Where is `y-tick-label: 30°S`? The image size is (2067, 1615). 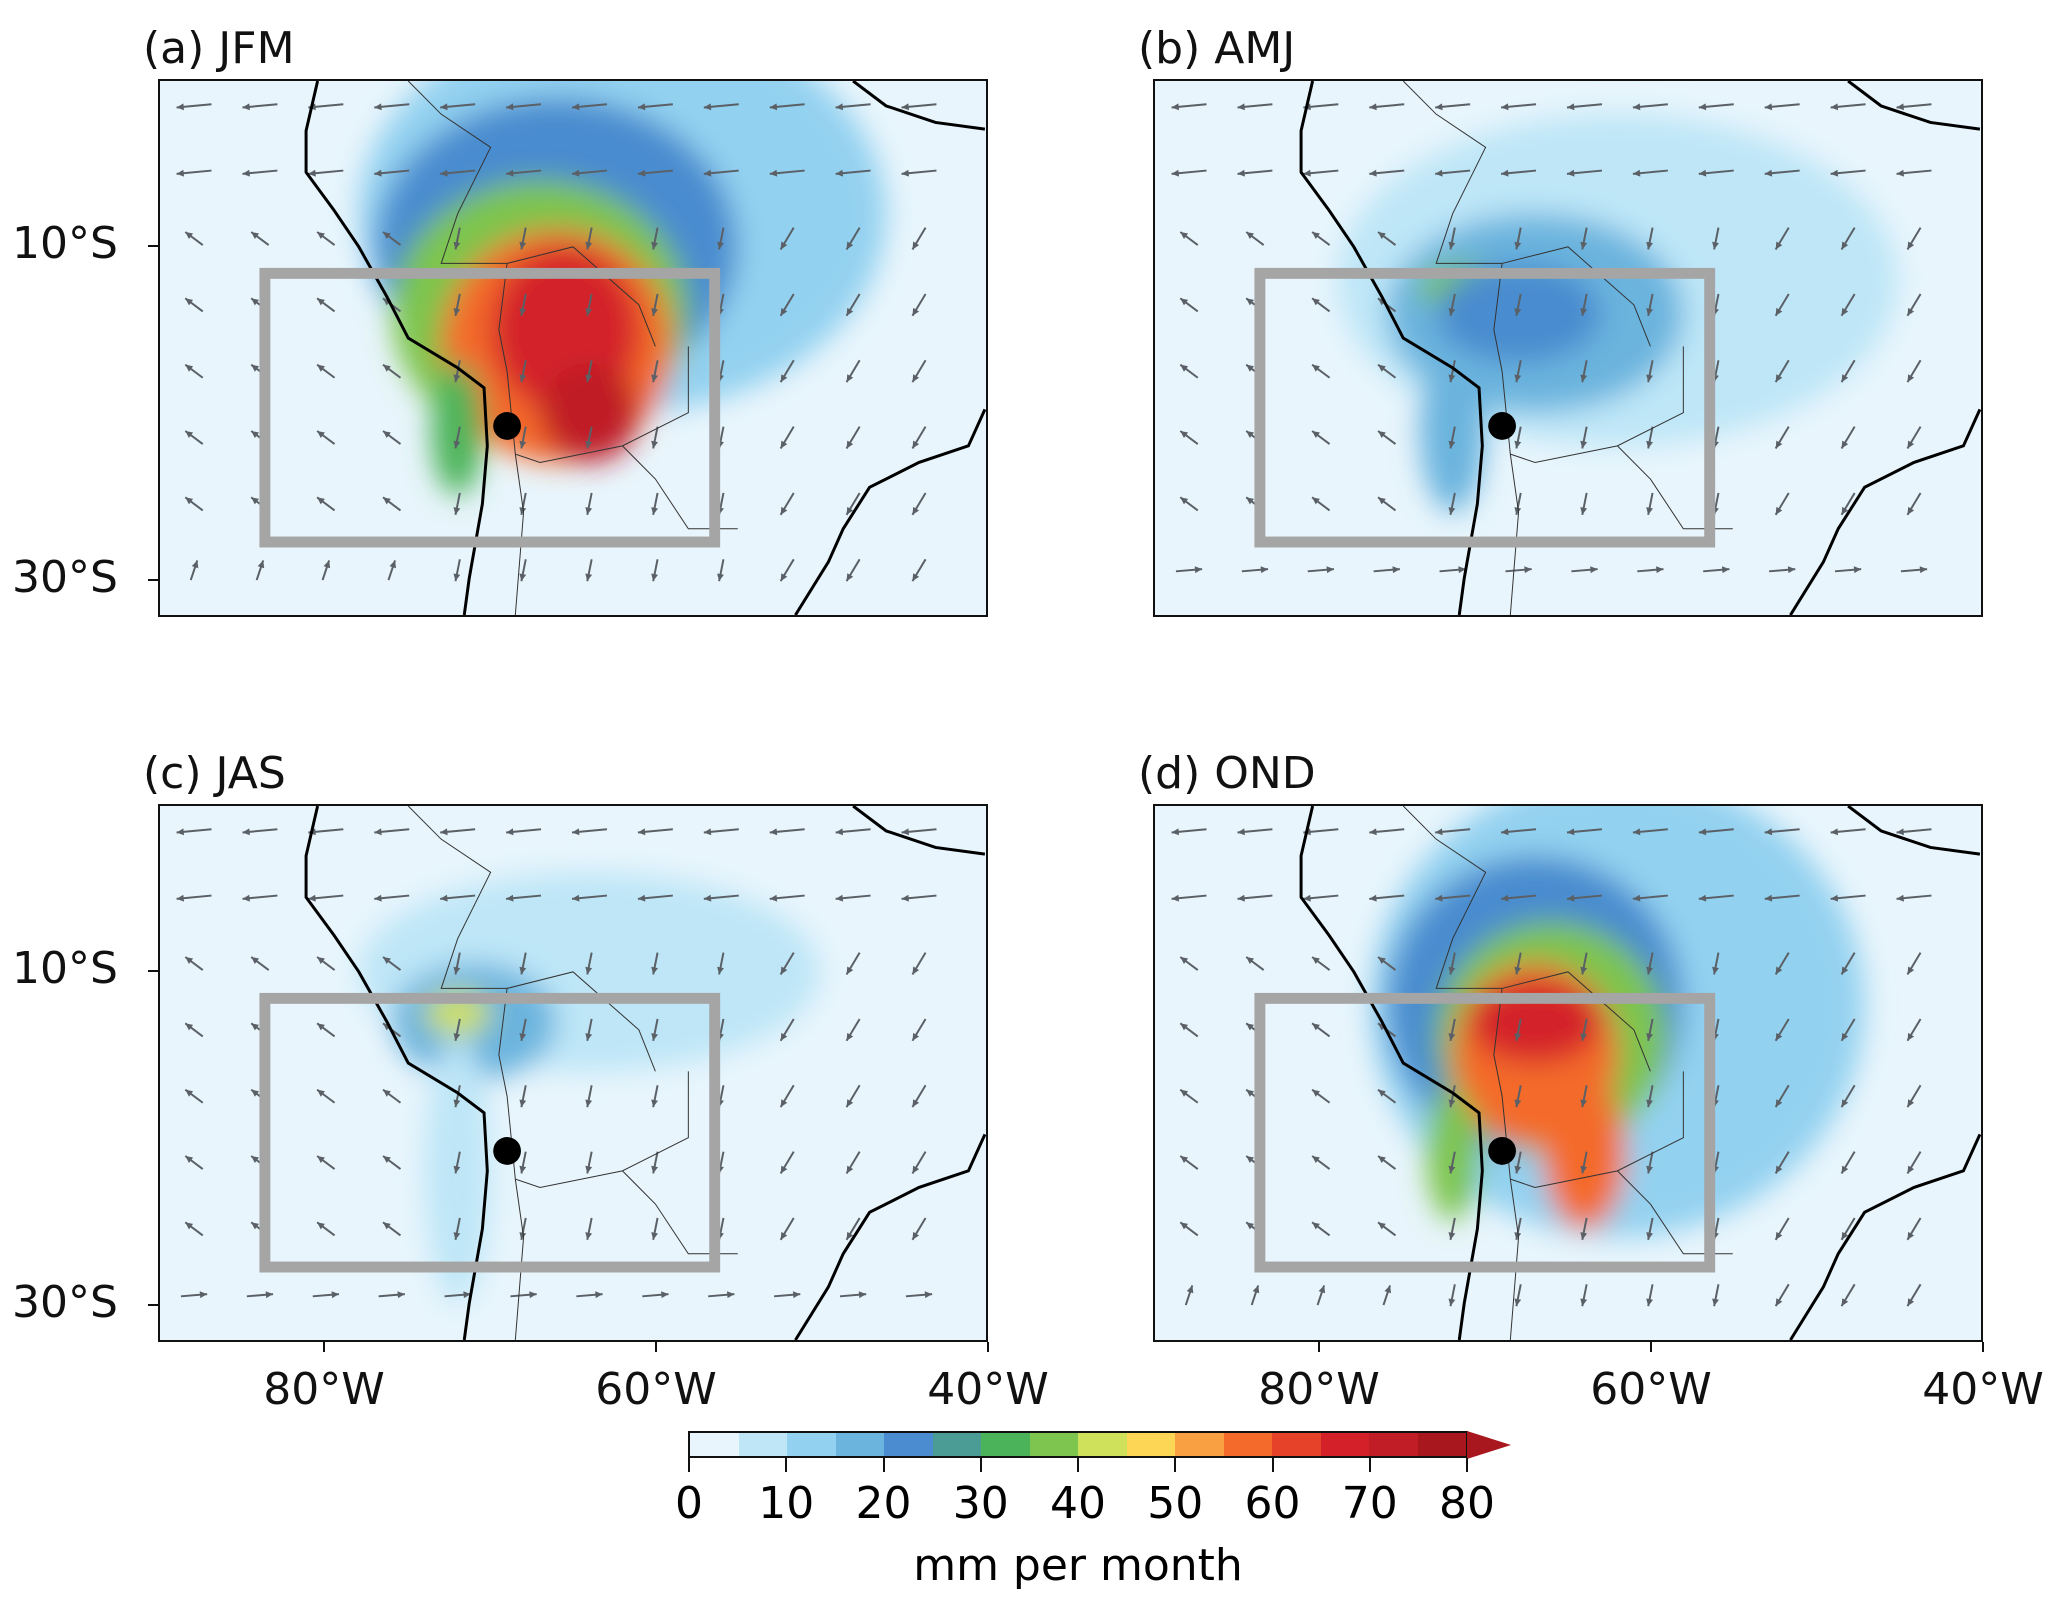 y-tick-label: 30°S is located at coordinates (65, 578).